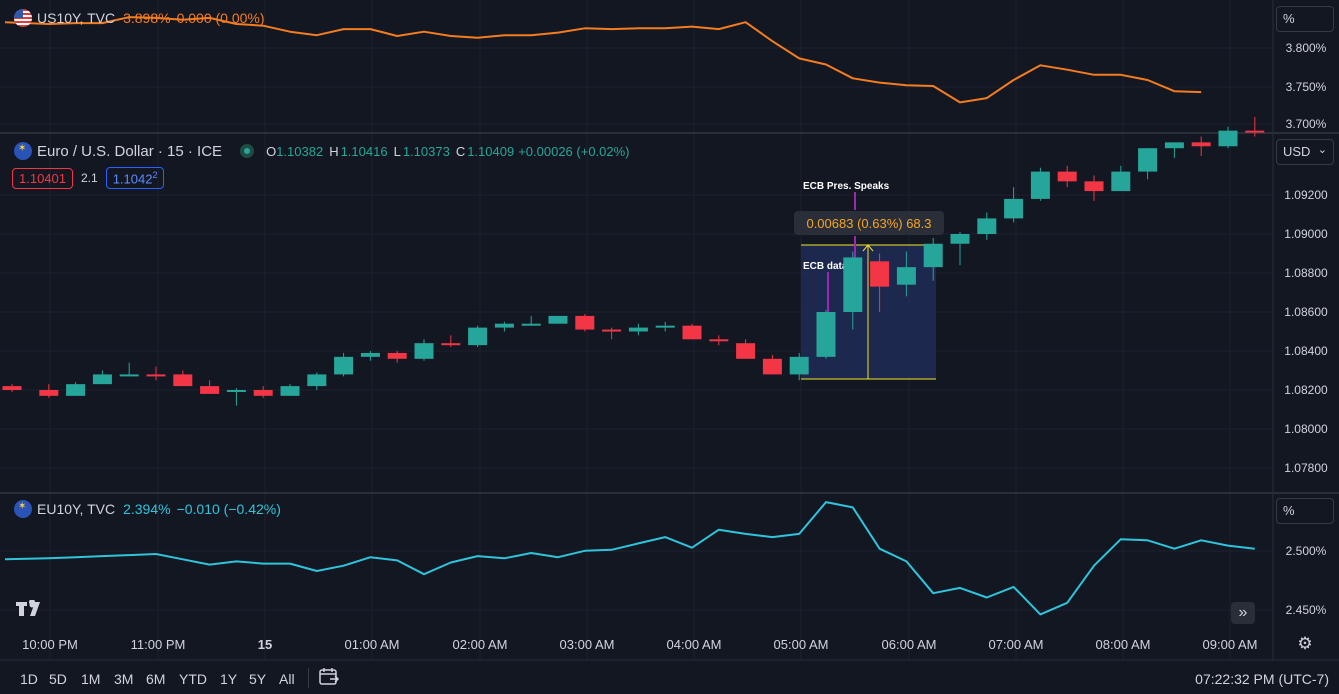  What do you see at coordinates (1262, 679) in the screenshot?
I see `clock: 07:22:32 PM (UTC-7)` at bounding box center [1262, 679].